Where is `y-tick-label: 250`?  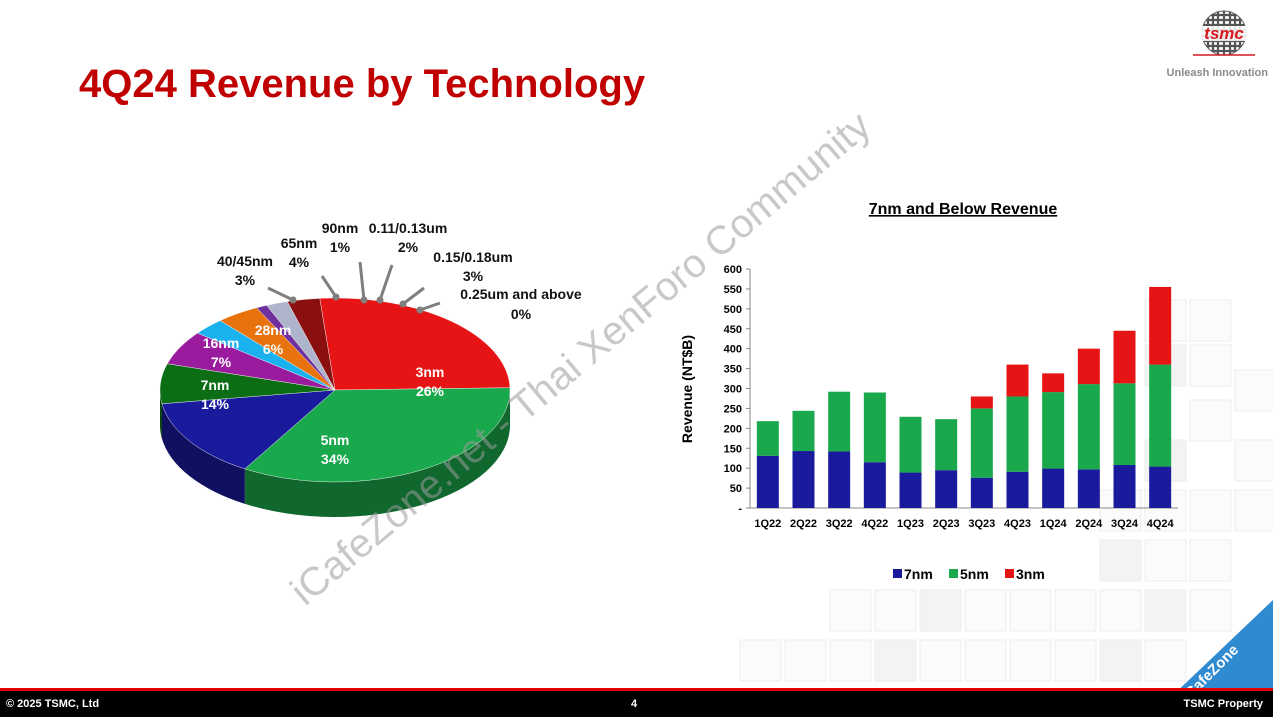
y-tick-label: 250 is located at coordinates (733, 409).